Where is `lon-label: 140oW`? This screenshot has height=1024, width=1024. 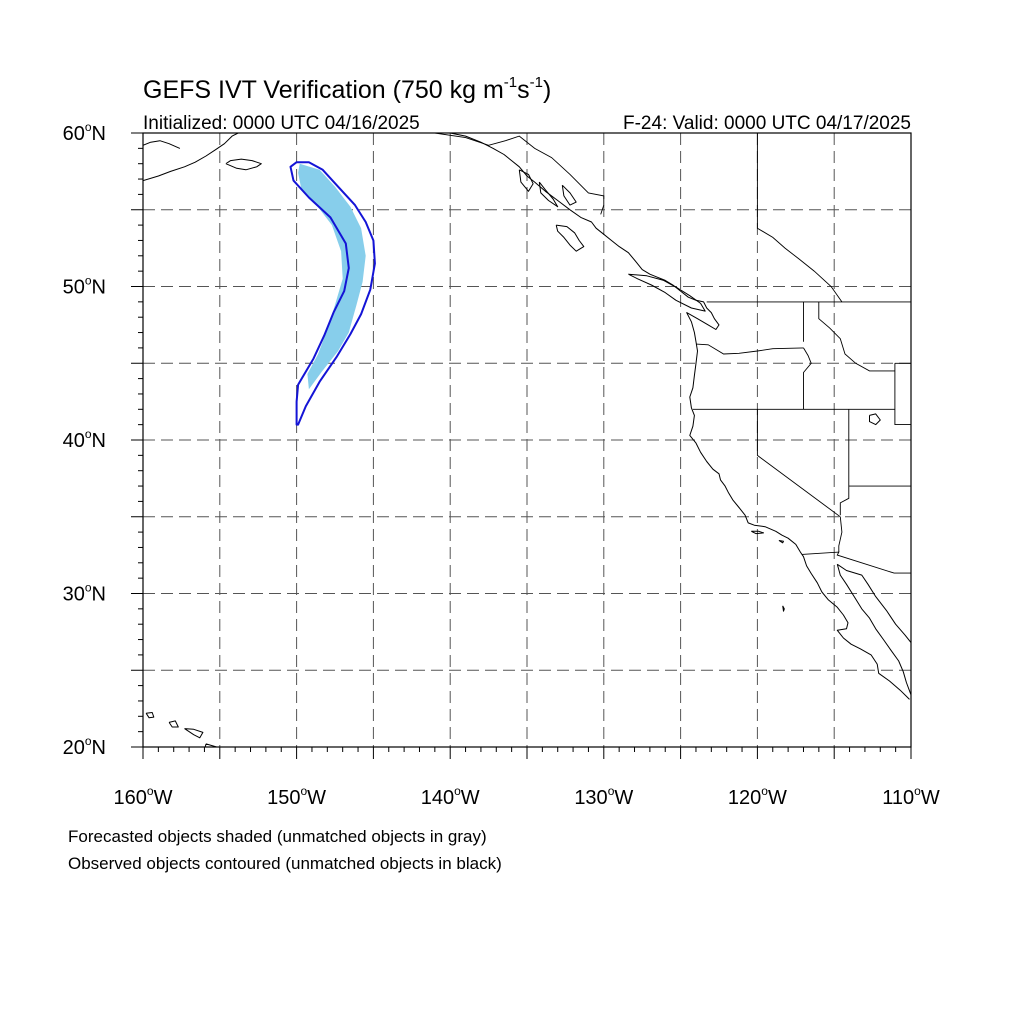
lon-label: 140oW is located at coordinates (450, 796).